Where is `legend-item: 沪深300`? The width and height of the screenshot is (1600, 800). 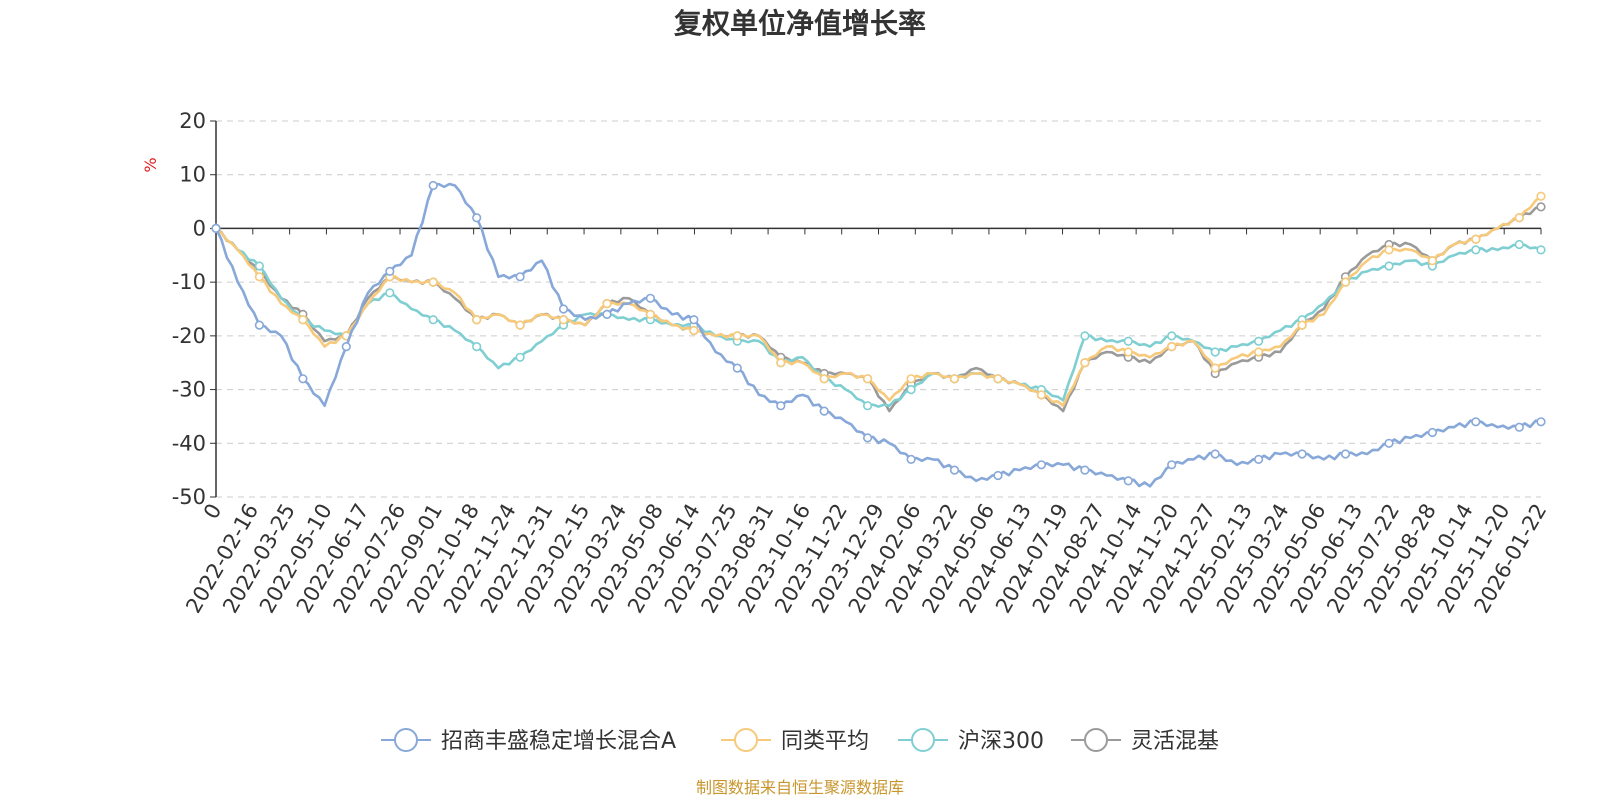
legend-item: 沪深300 is located at coordinates (971, 741).